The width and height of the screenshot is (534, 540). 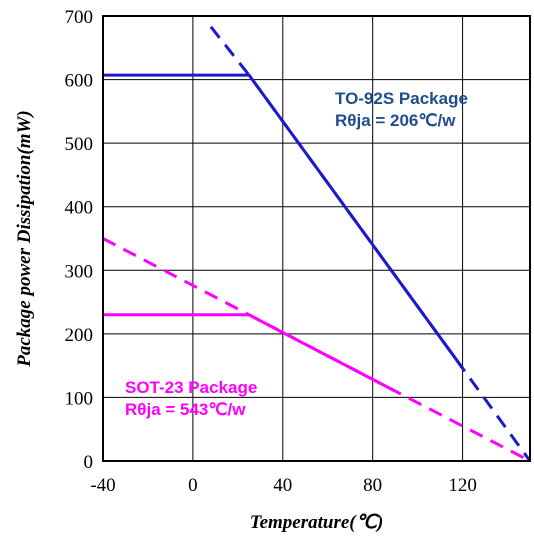 What do you see at coordinates (372, 485) in the screenshot?
I see `x-tick-label: 80` at bounding box center [372, 485].